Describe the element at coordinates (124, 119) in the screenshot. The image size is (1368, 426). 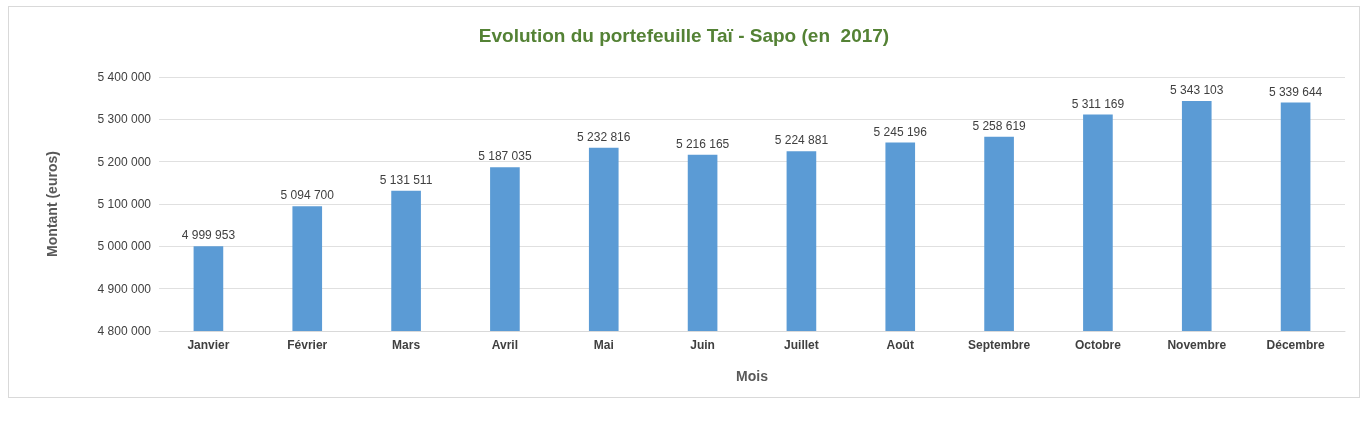
I see `y-tick-label: 5 300 000` at that location.